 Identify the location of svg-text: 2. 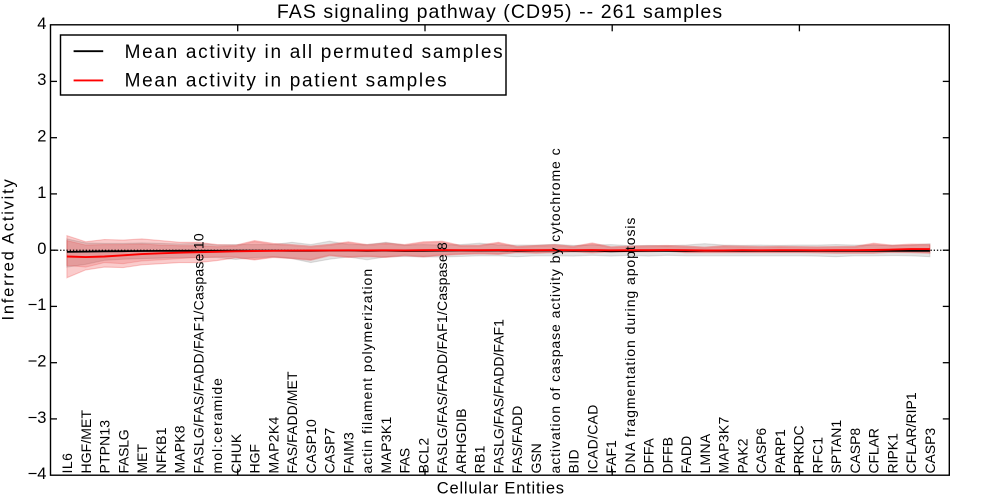
(41, 137).